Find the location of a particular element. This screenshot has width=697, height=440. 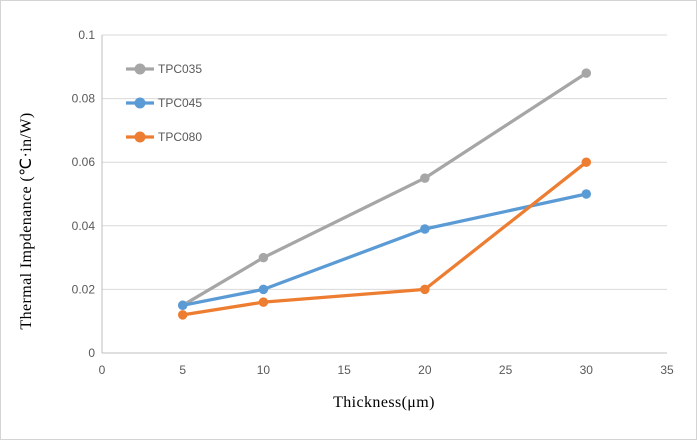

x-axis-title: Thickness(μm) is located at coordinates (384, 402).